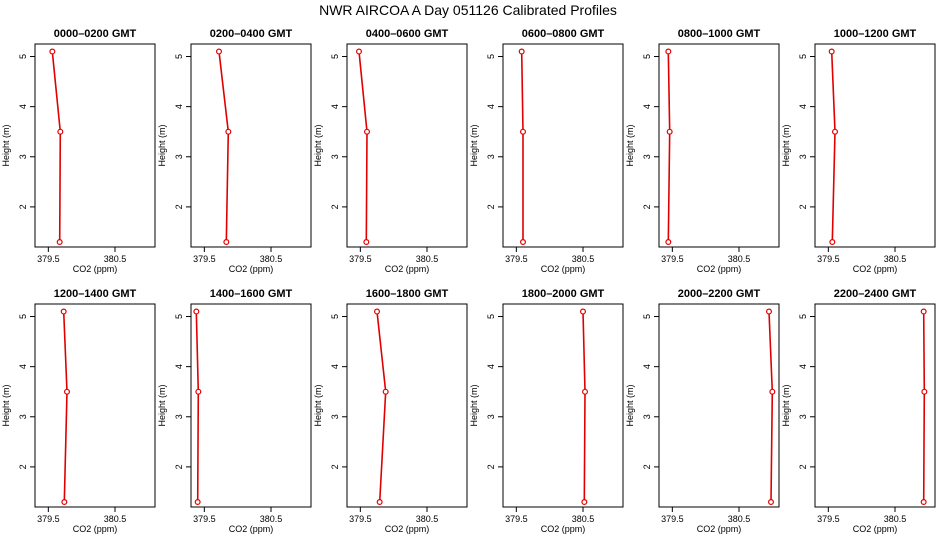  What do you see at coordinates (251, 34) in the screenshot?
I see `panel-title: 0200–0400 GMT` at bounding box center [251, 34].